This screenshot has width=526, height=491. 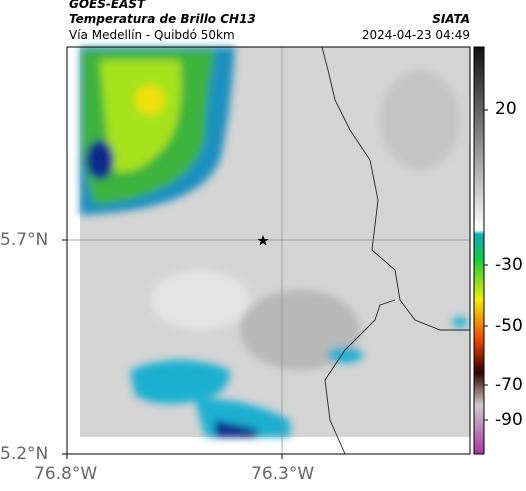 I want to click on location-marker, so click(x=263, y=240).